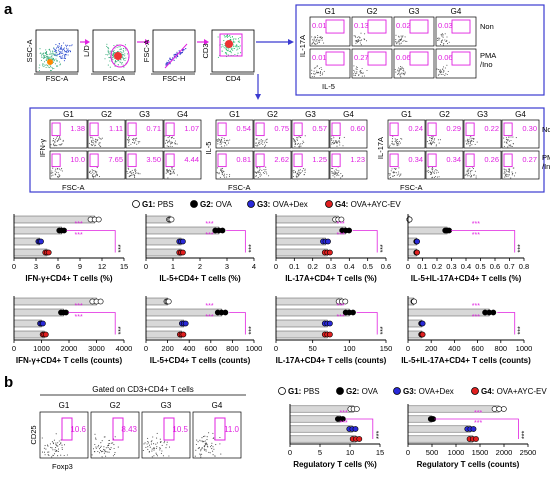  What do you see at coordinates (77, 159) in the screenshot?
I see `gate-percentage: 10.0` at bounding box center [77, 159].